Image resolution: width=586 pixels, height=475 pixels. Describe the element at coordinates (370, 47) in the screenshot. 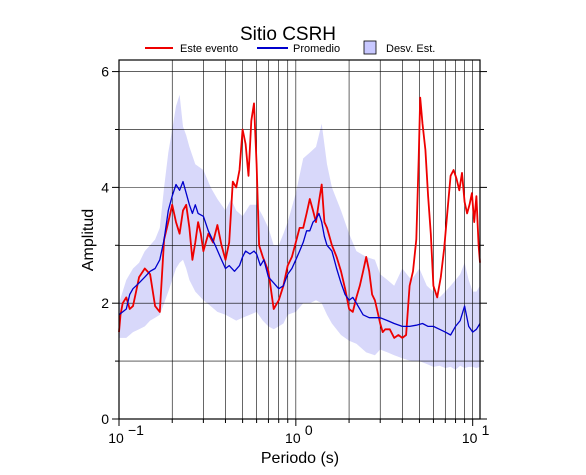

I see `legend-std-swatch` at that location.